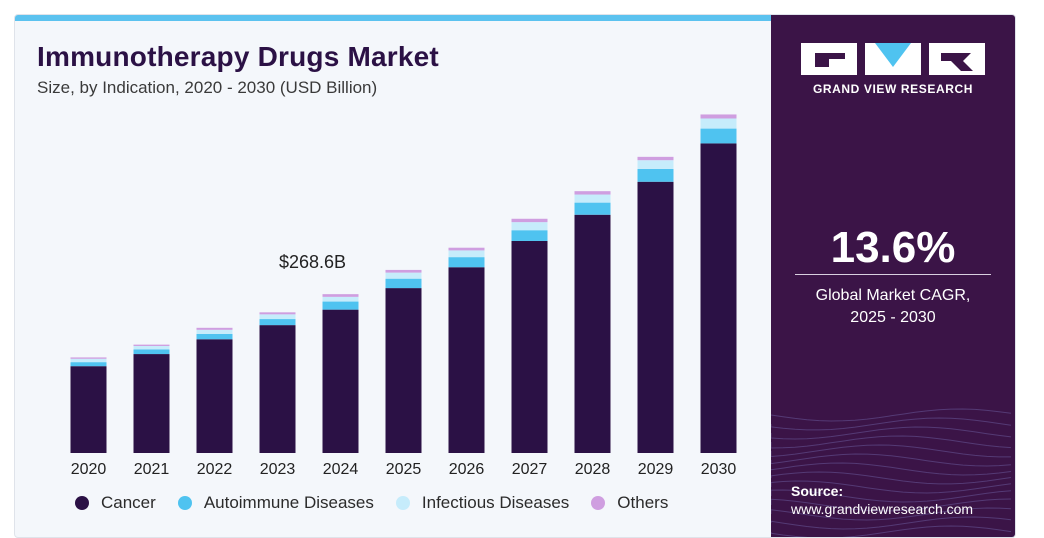 The height and width of the screenshot is (538, 1044). What do you see at coordinates (278, 469) in the screenshot?
I see `x-tick-label-2023: 2023` at bounding box center [278, 469].